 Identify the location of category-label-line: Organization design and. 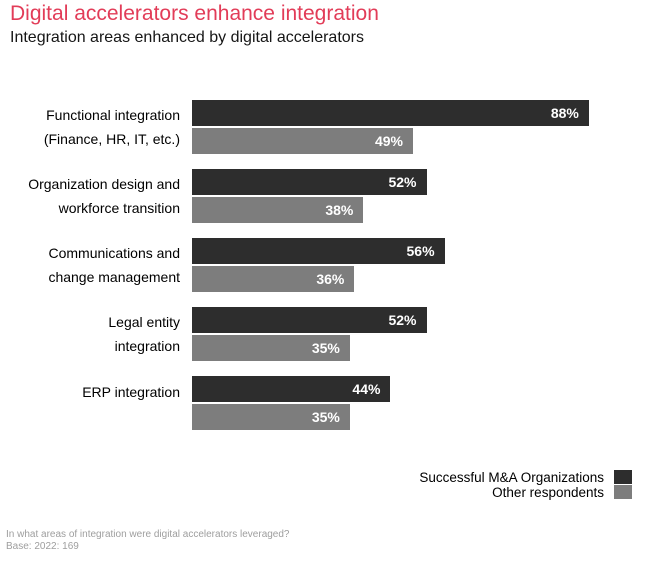
(104, 184).